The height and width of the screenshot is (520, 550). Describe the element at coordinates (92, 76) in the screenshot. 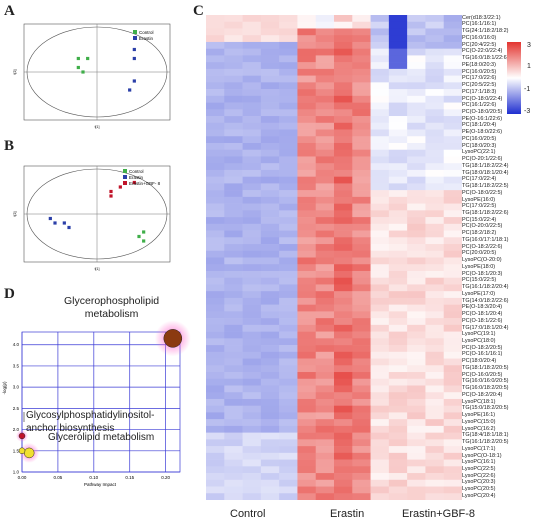

I see `pca-plot-a: Control Erastin t[1] t[2]` at that location.